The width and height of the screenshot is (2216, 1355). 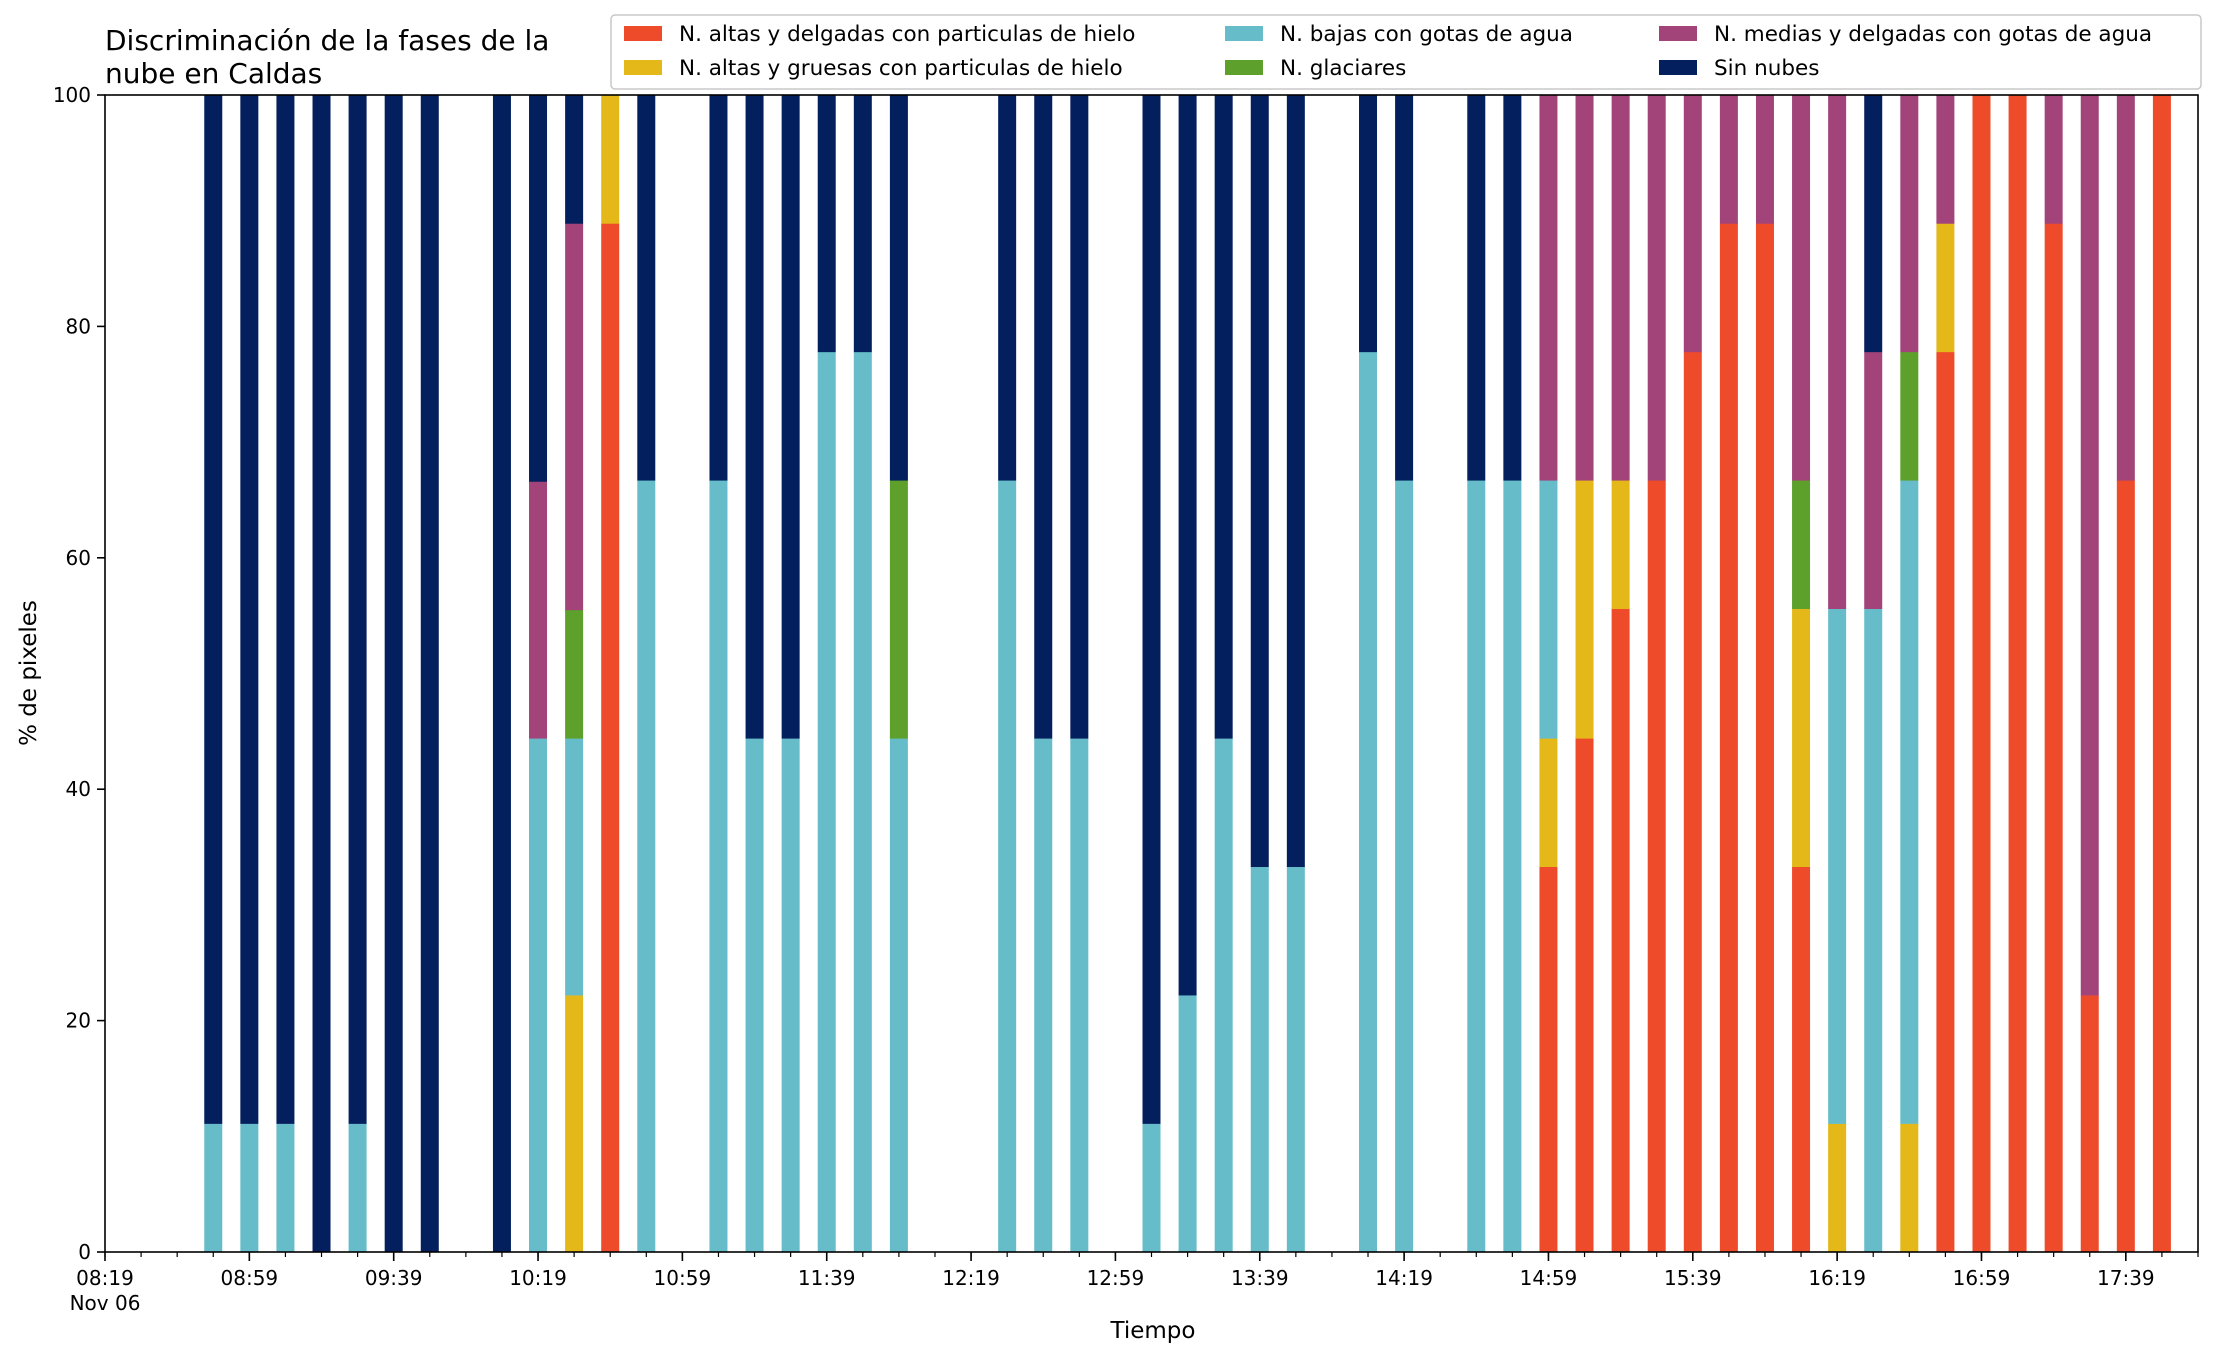 What do you see at coordinates (1933, 34) in the screenshot?
I see `legend-label-medias: N. medias y delgadas con gotas de agua` at bounding box center [1933, 34].